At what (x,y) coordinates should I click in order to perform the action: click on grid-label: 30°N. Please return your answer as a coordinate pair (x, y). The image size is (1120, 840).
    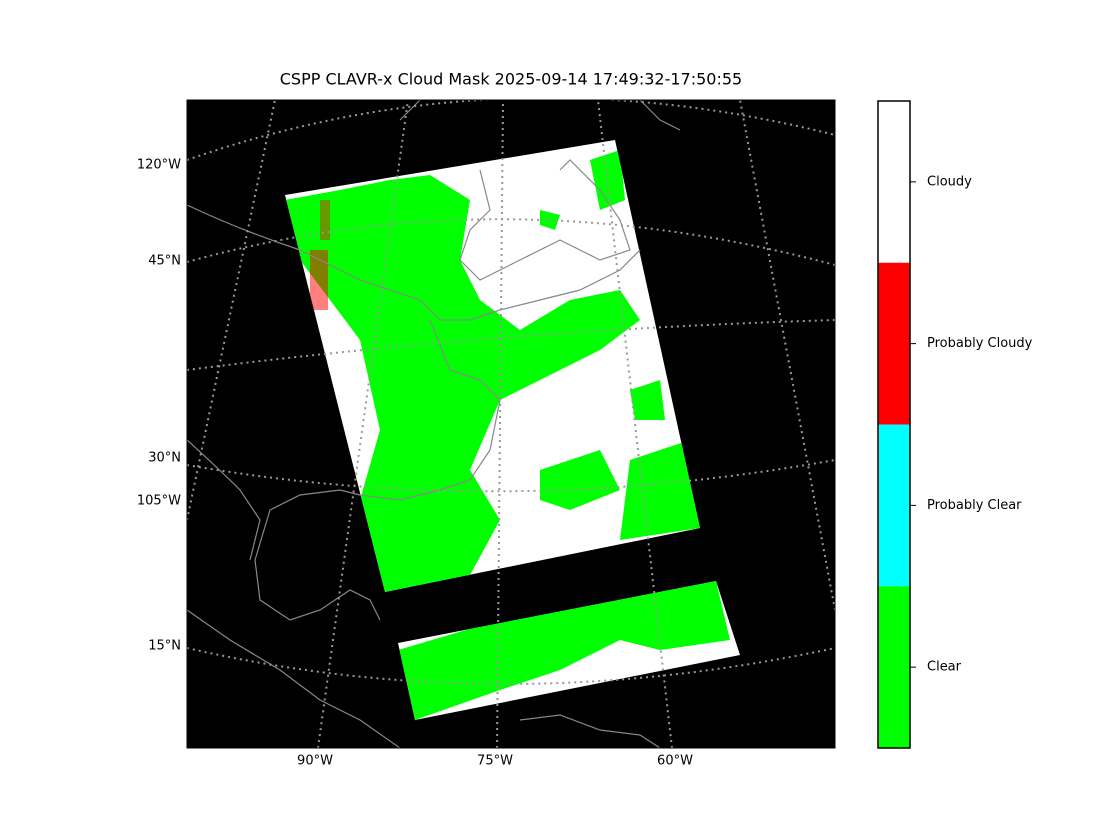
    Looking at the image, I should click on (164, 458).